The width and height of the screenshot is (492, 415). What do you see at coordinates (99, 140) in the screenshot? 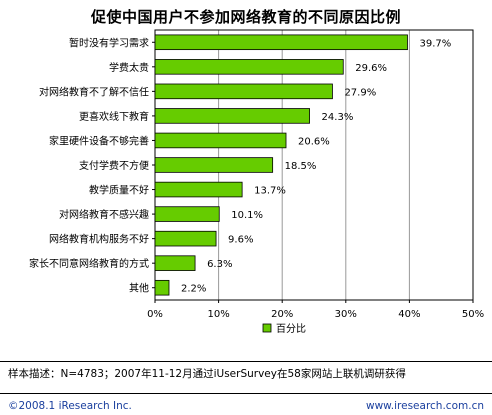
I see `category-label-4: 家里硬件设备不够完善` at bounding box center [99, 140].